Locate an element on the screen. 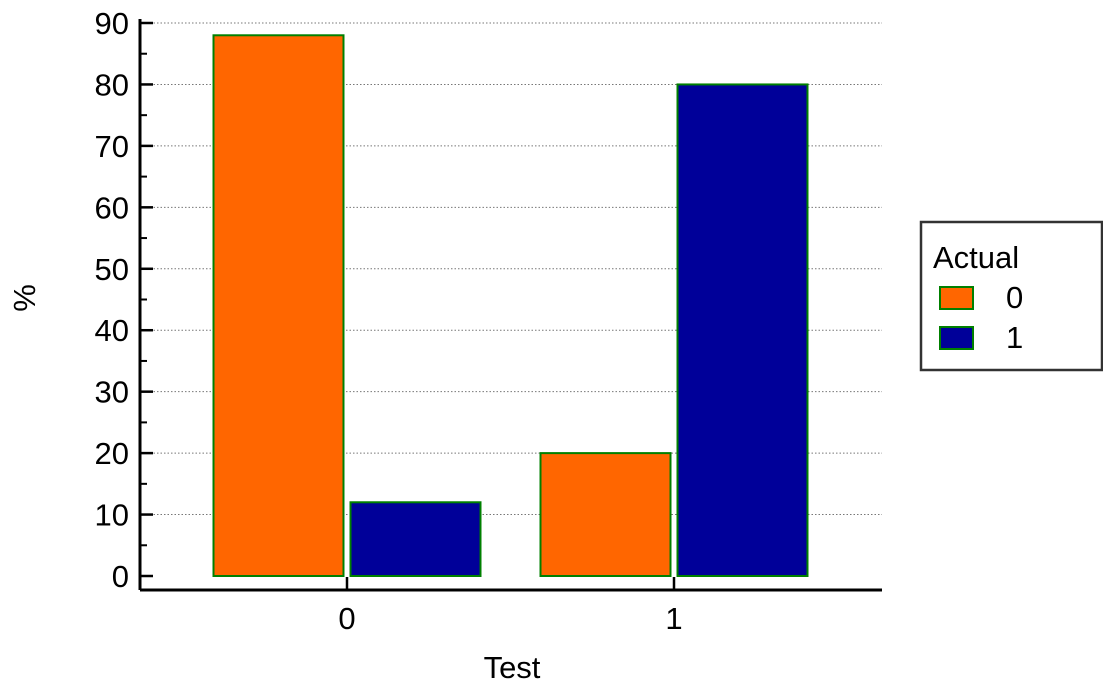  legend-label-1: 1 is located at coordinates (1014, 337).